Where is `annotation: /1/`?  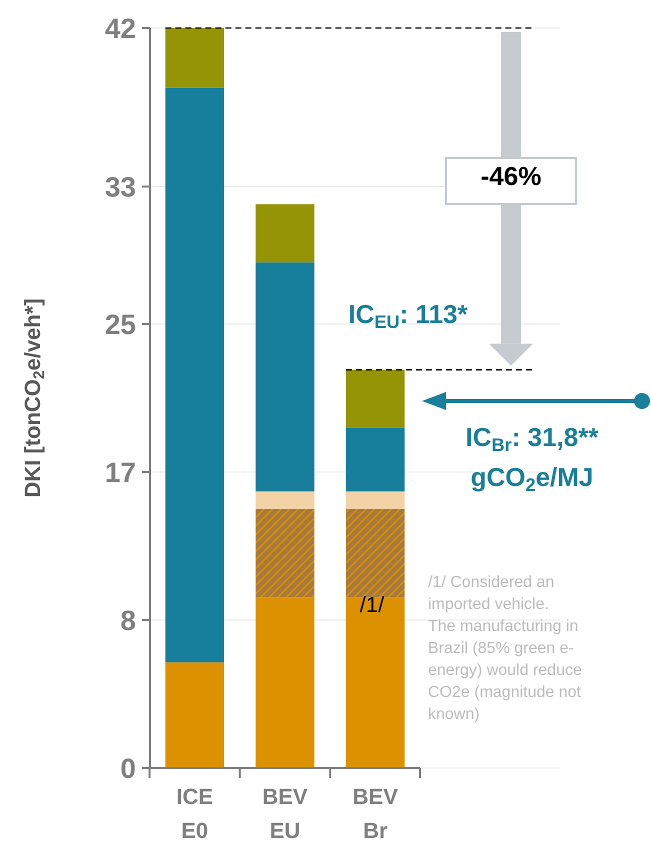 annotation: /1/ is located at coordinates (373, 604).